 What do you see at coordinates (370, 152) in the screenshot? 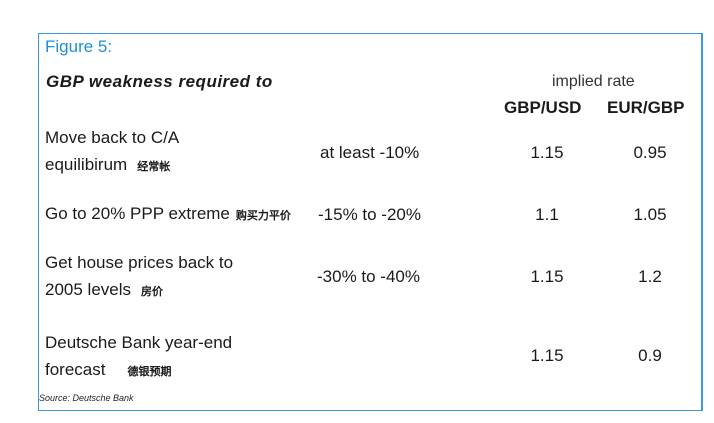
I see `range-value: at least -10%` at bounding box center [370, 152].